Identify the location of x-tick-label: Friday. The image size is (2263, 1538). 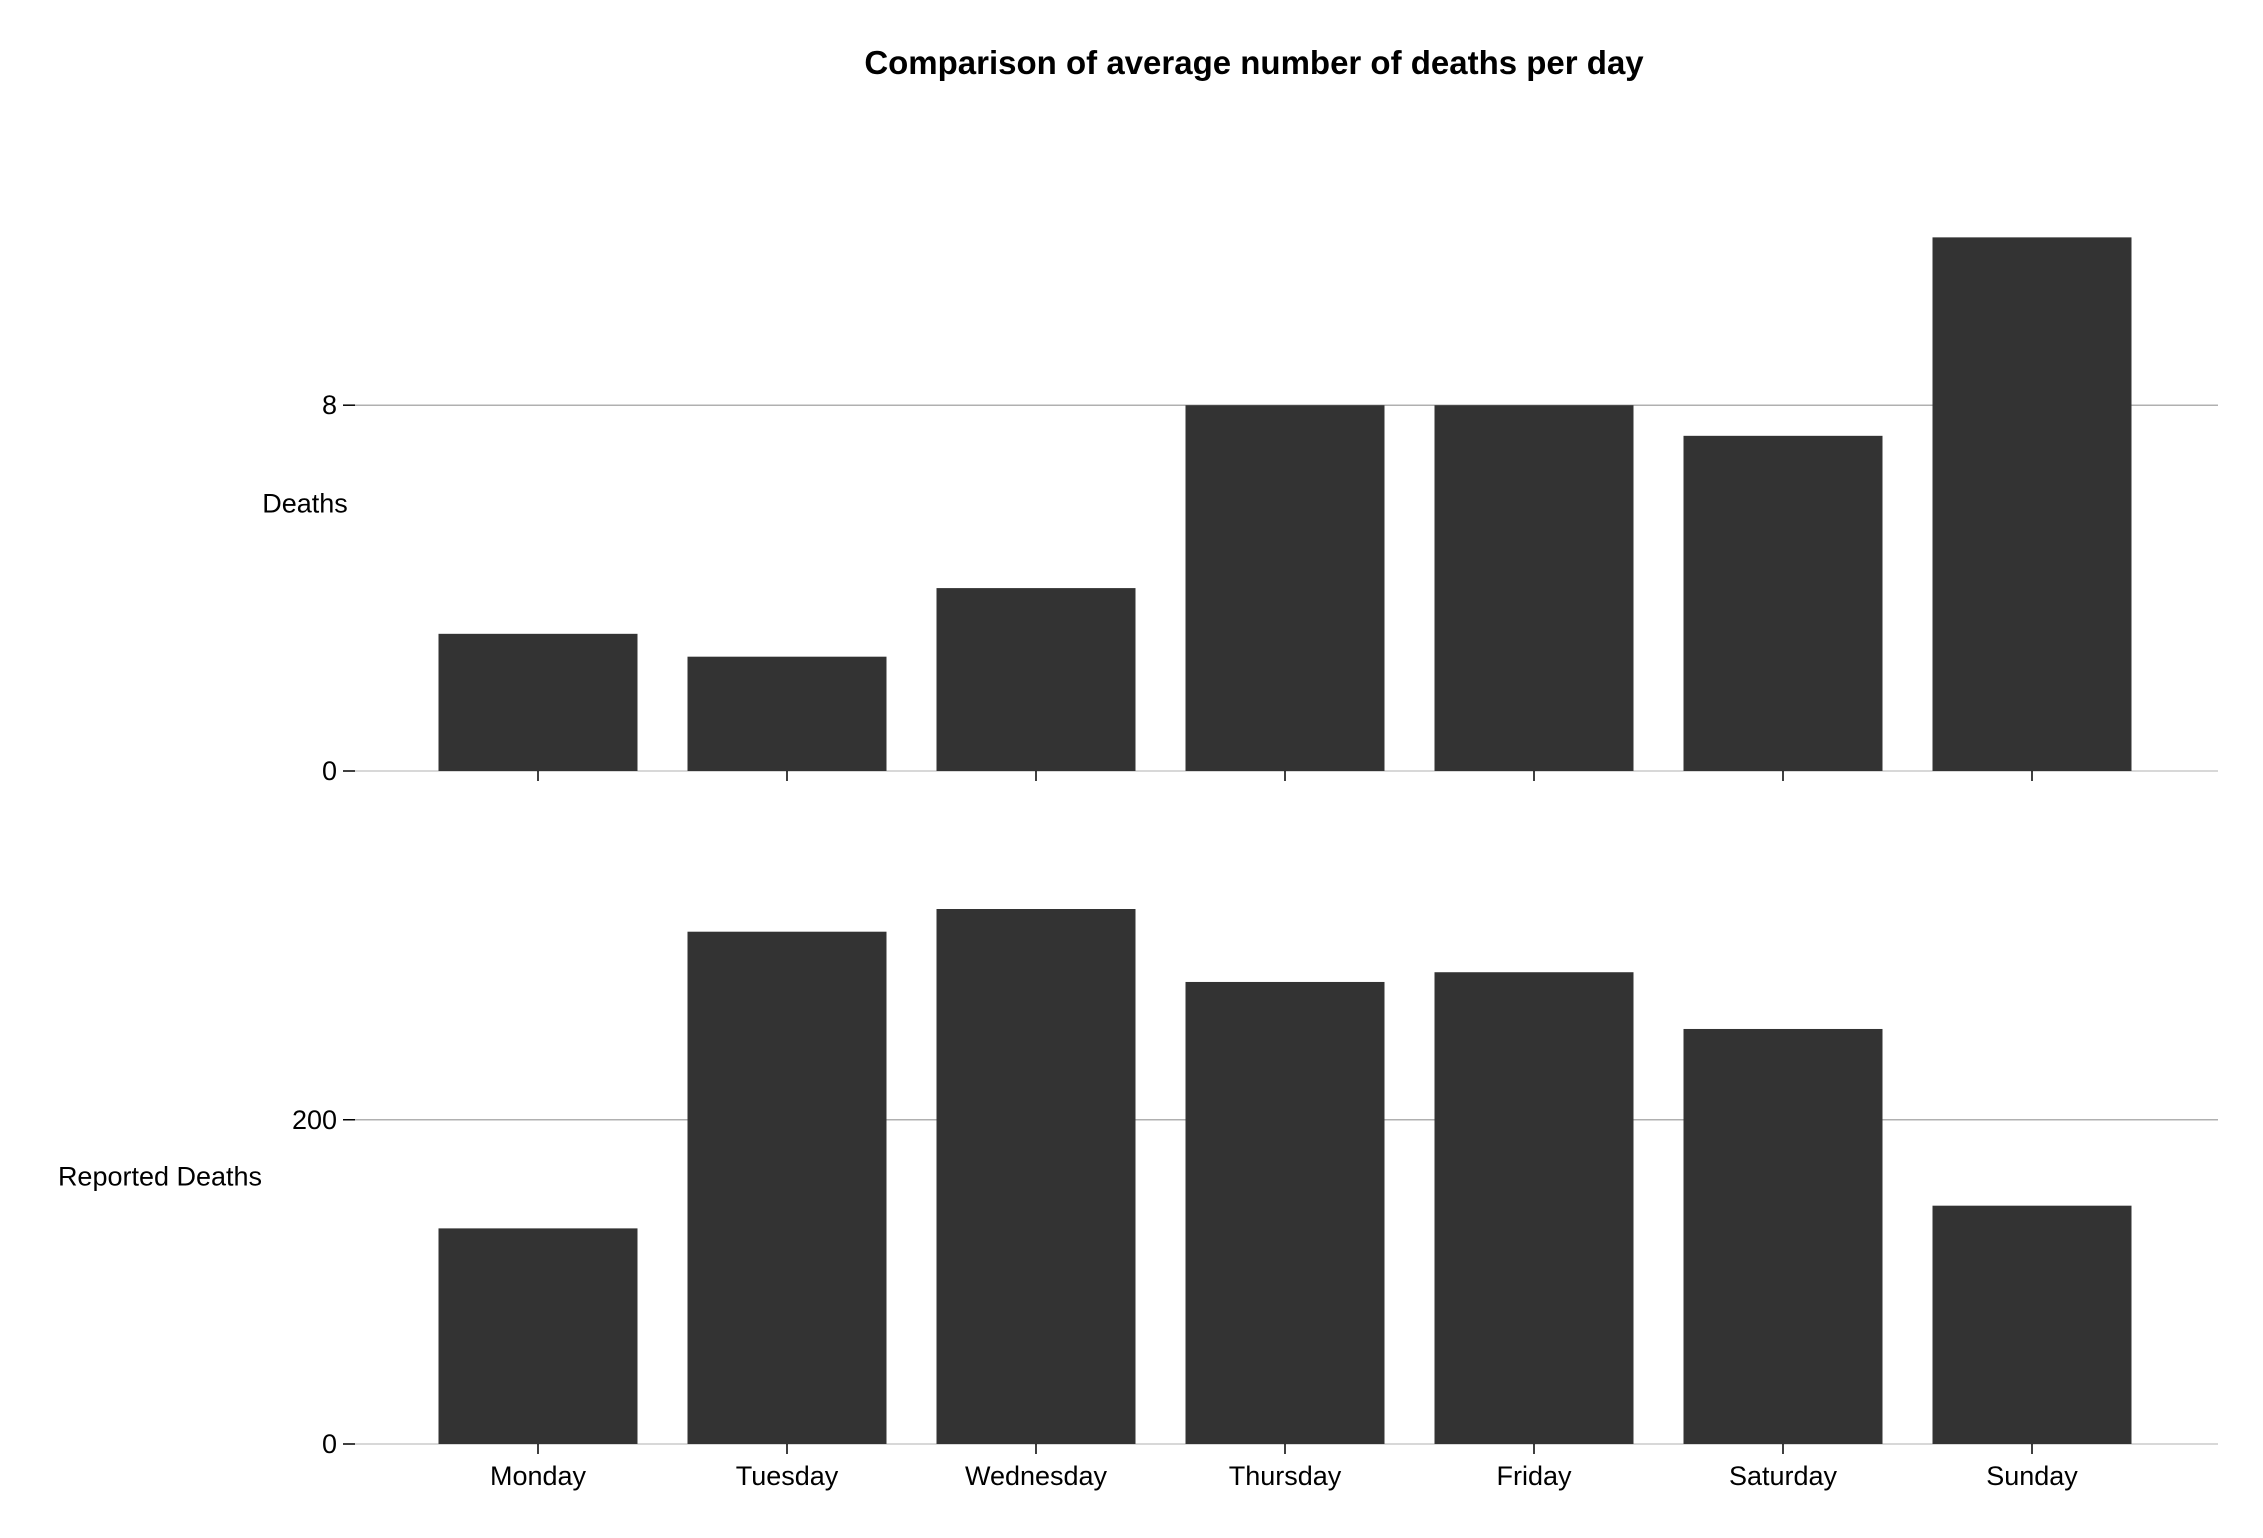
(1534, 1476).